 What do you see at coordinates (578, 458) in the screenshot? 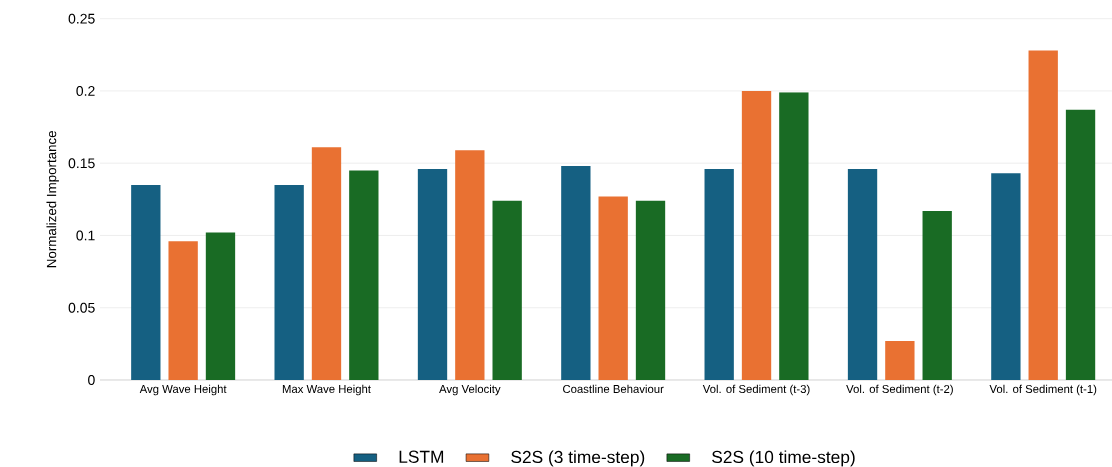
I see `legend-label: S2S (3 time-step)` at bounding box center [578, 458].